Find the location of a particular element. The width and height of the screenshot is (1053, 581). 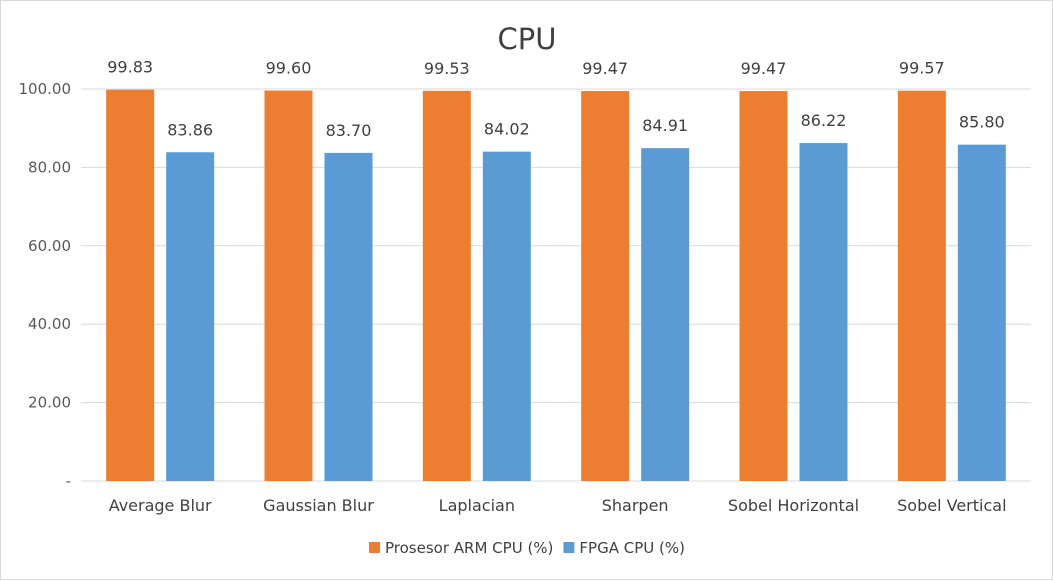

category-label: Average Blur is located at coordinates (160, 505).